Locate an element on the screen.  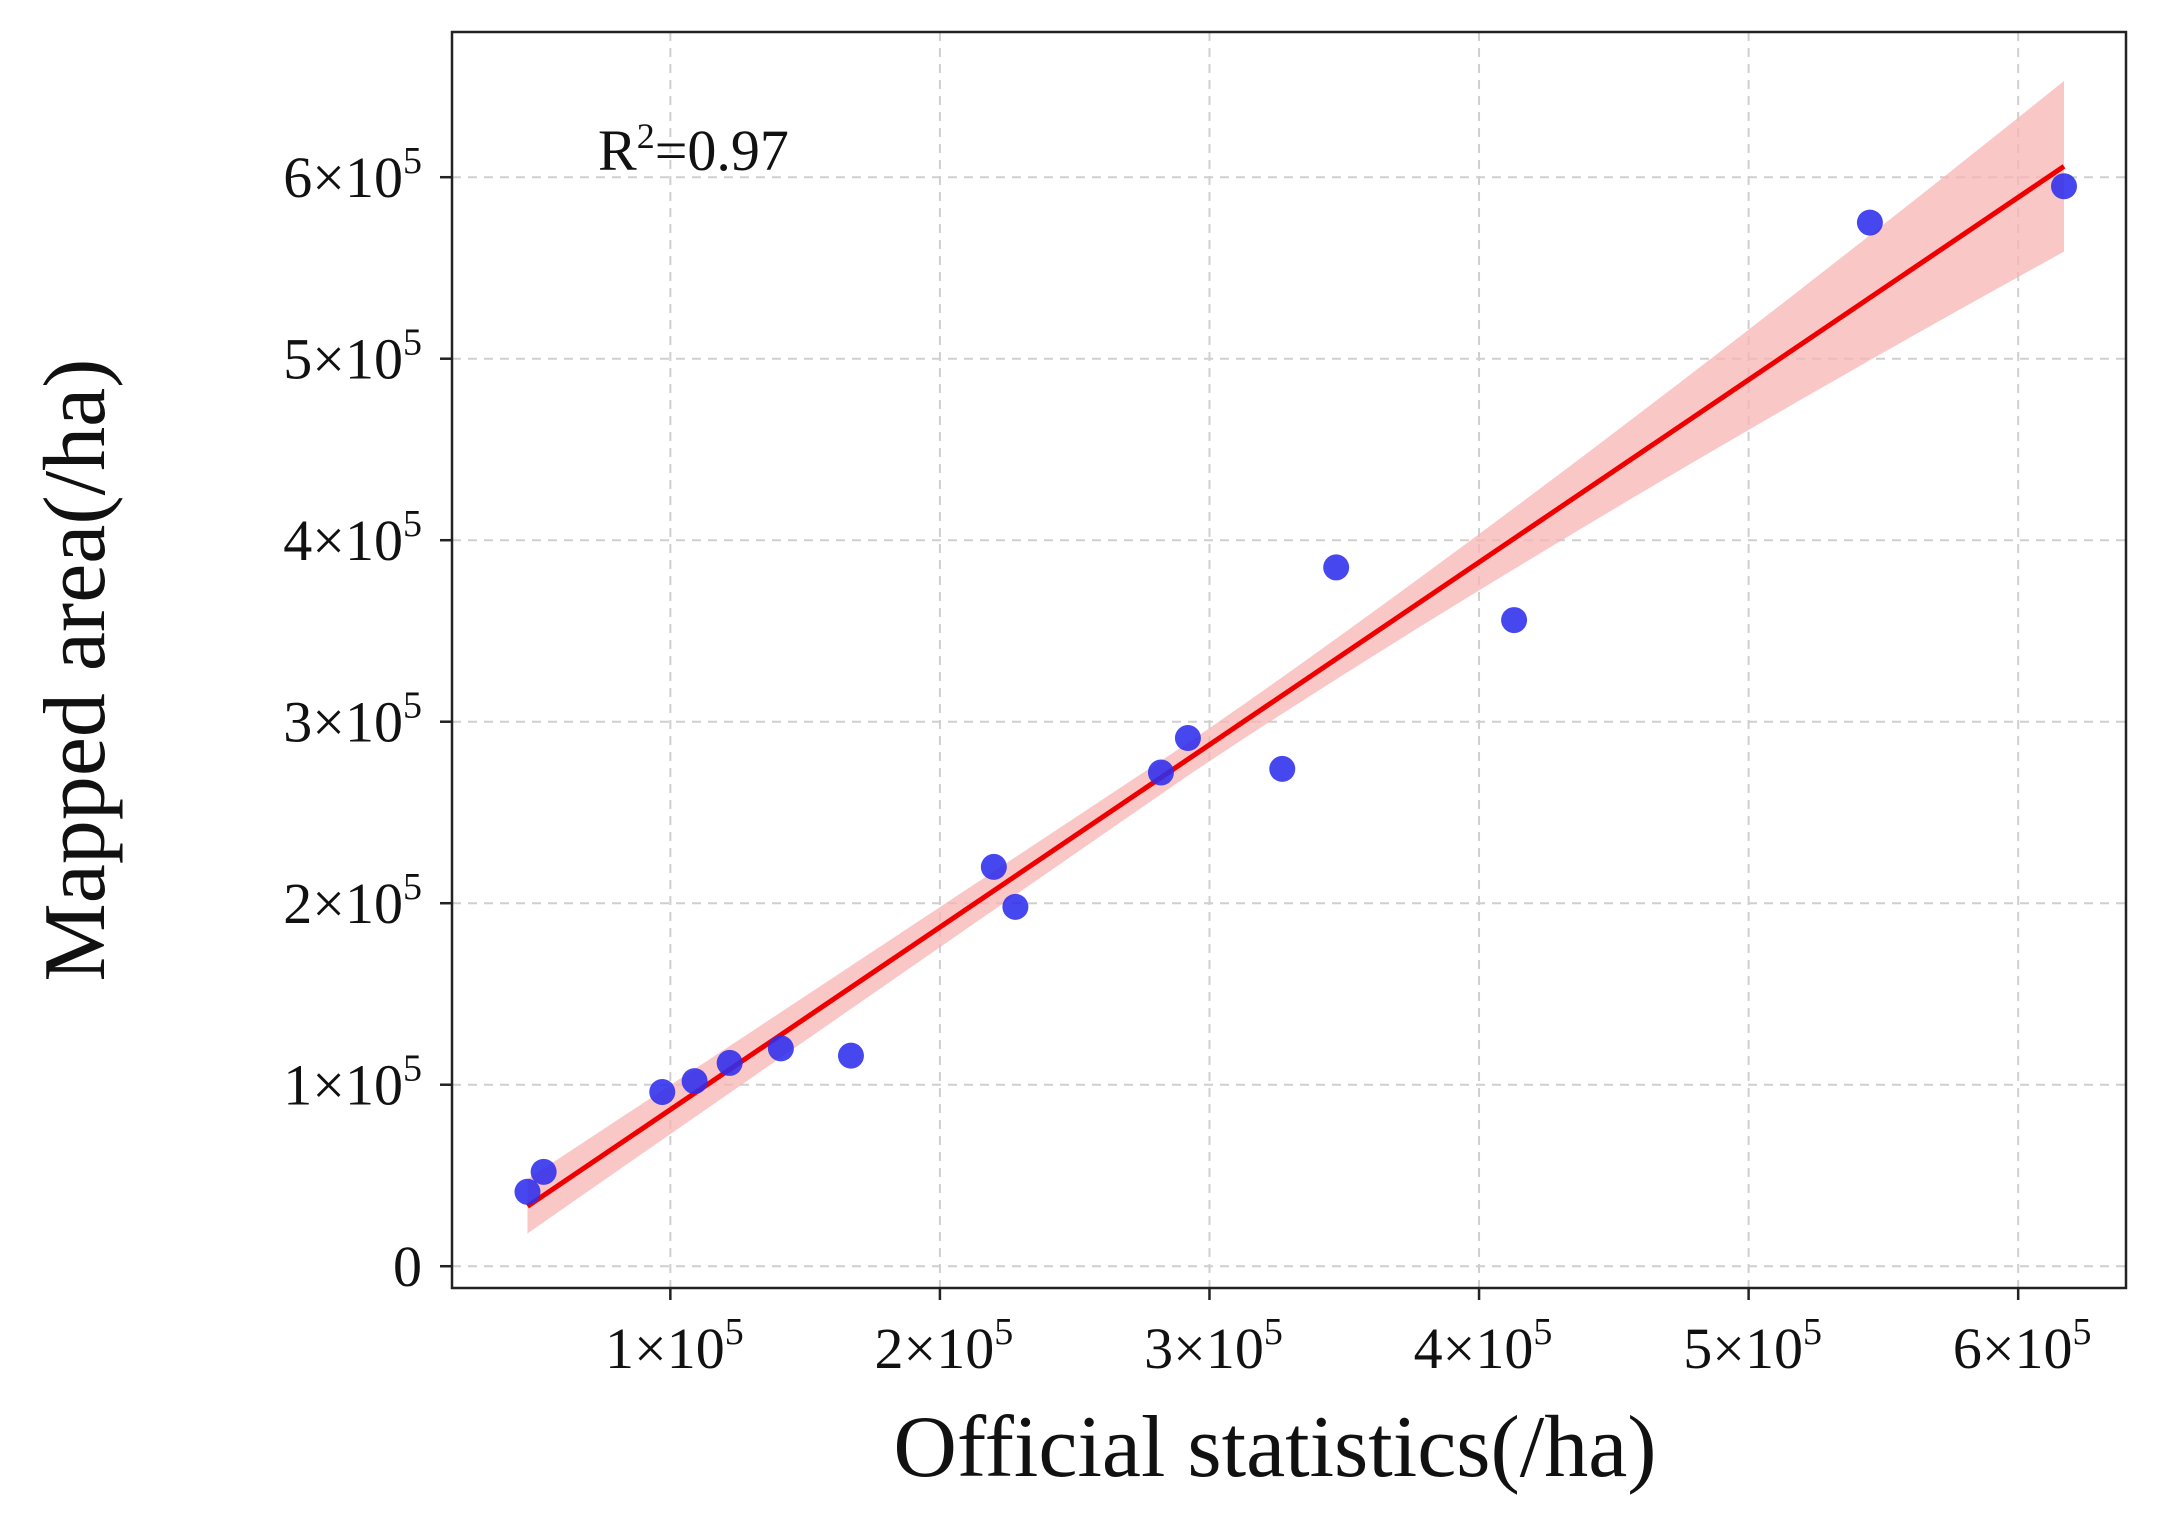
x-axis-title: Official statistics(/ha) is located at coordinates (1274, 1447).